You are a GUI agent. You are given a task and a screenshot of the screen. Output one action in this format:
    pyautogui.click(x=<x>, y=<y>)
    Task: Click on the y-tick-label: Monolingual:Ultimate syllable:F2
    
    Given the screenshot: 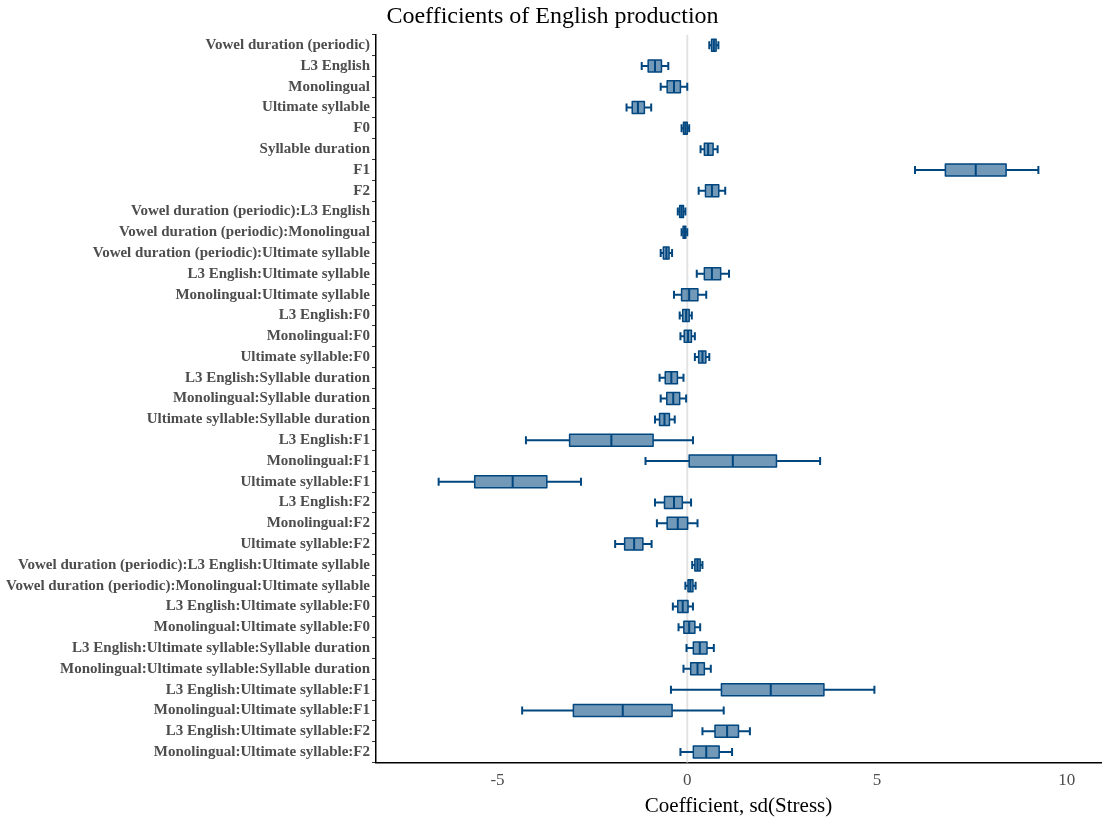 What is the action you would take?
    pyautogui.click(x=262, y=750)
    